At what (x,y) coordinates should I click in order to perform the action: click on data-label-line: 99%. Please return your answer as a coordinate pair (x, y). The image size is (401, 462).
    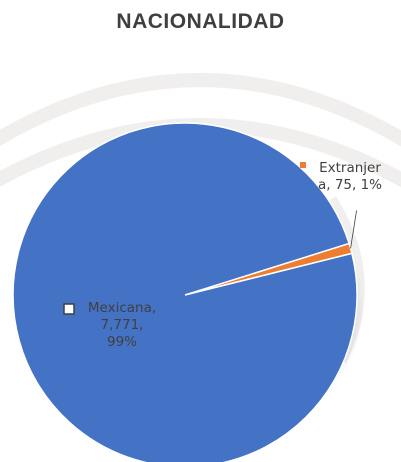
    Looking at the image, I should click on (122, 342).